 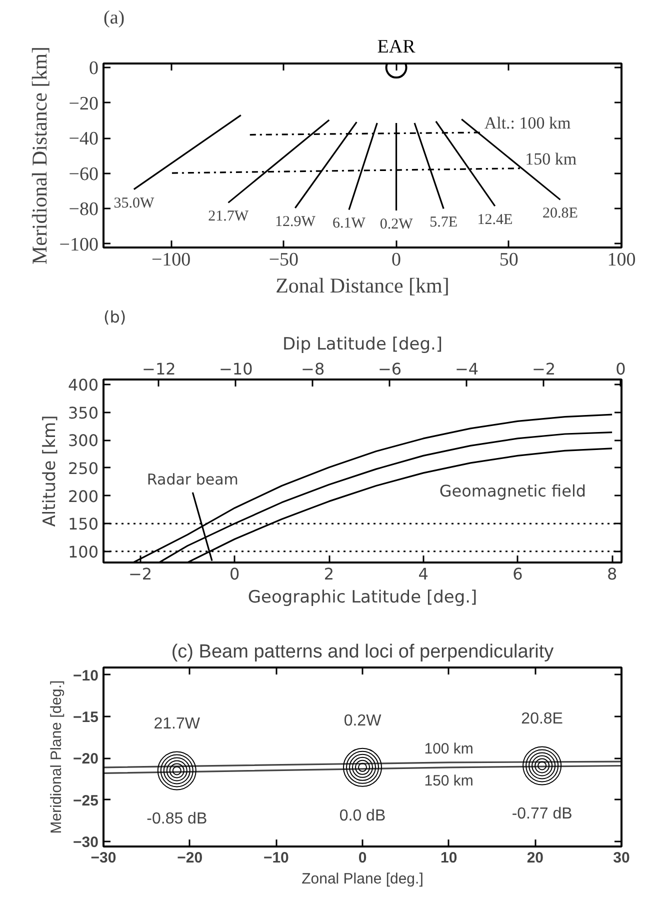 I want to click on x2-tick-label: −6, so click(x=390, y=369).